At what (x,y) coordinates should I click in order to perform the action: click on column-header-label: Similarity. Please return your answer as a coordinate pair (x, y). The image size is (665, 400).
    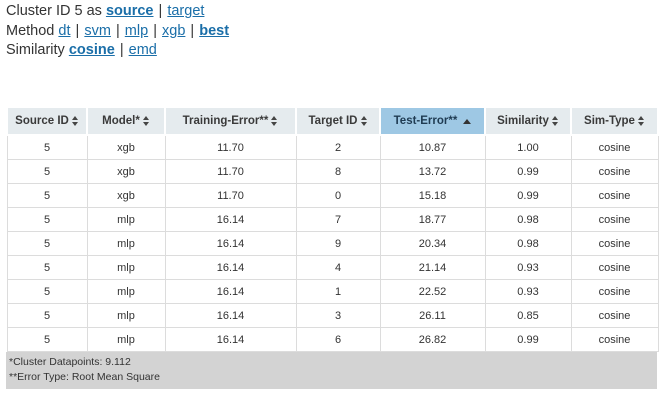
    Looking at the image, I should click on (523, 121).